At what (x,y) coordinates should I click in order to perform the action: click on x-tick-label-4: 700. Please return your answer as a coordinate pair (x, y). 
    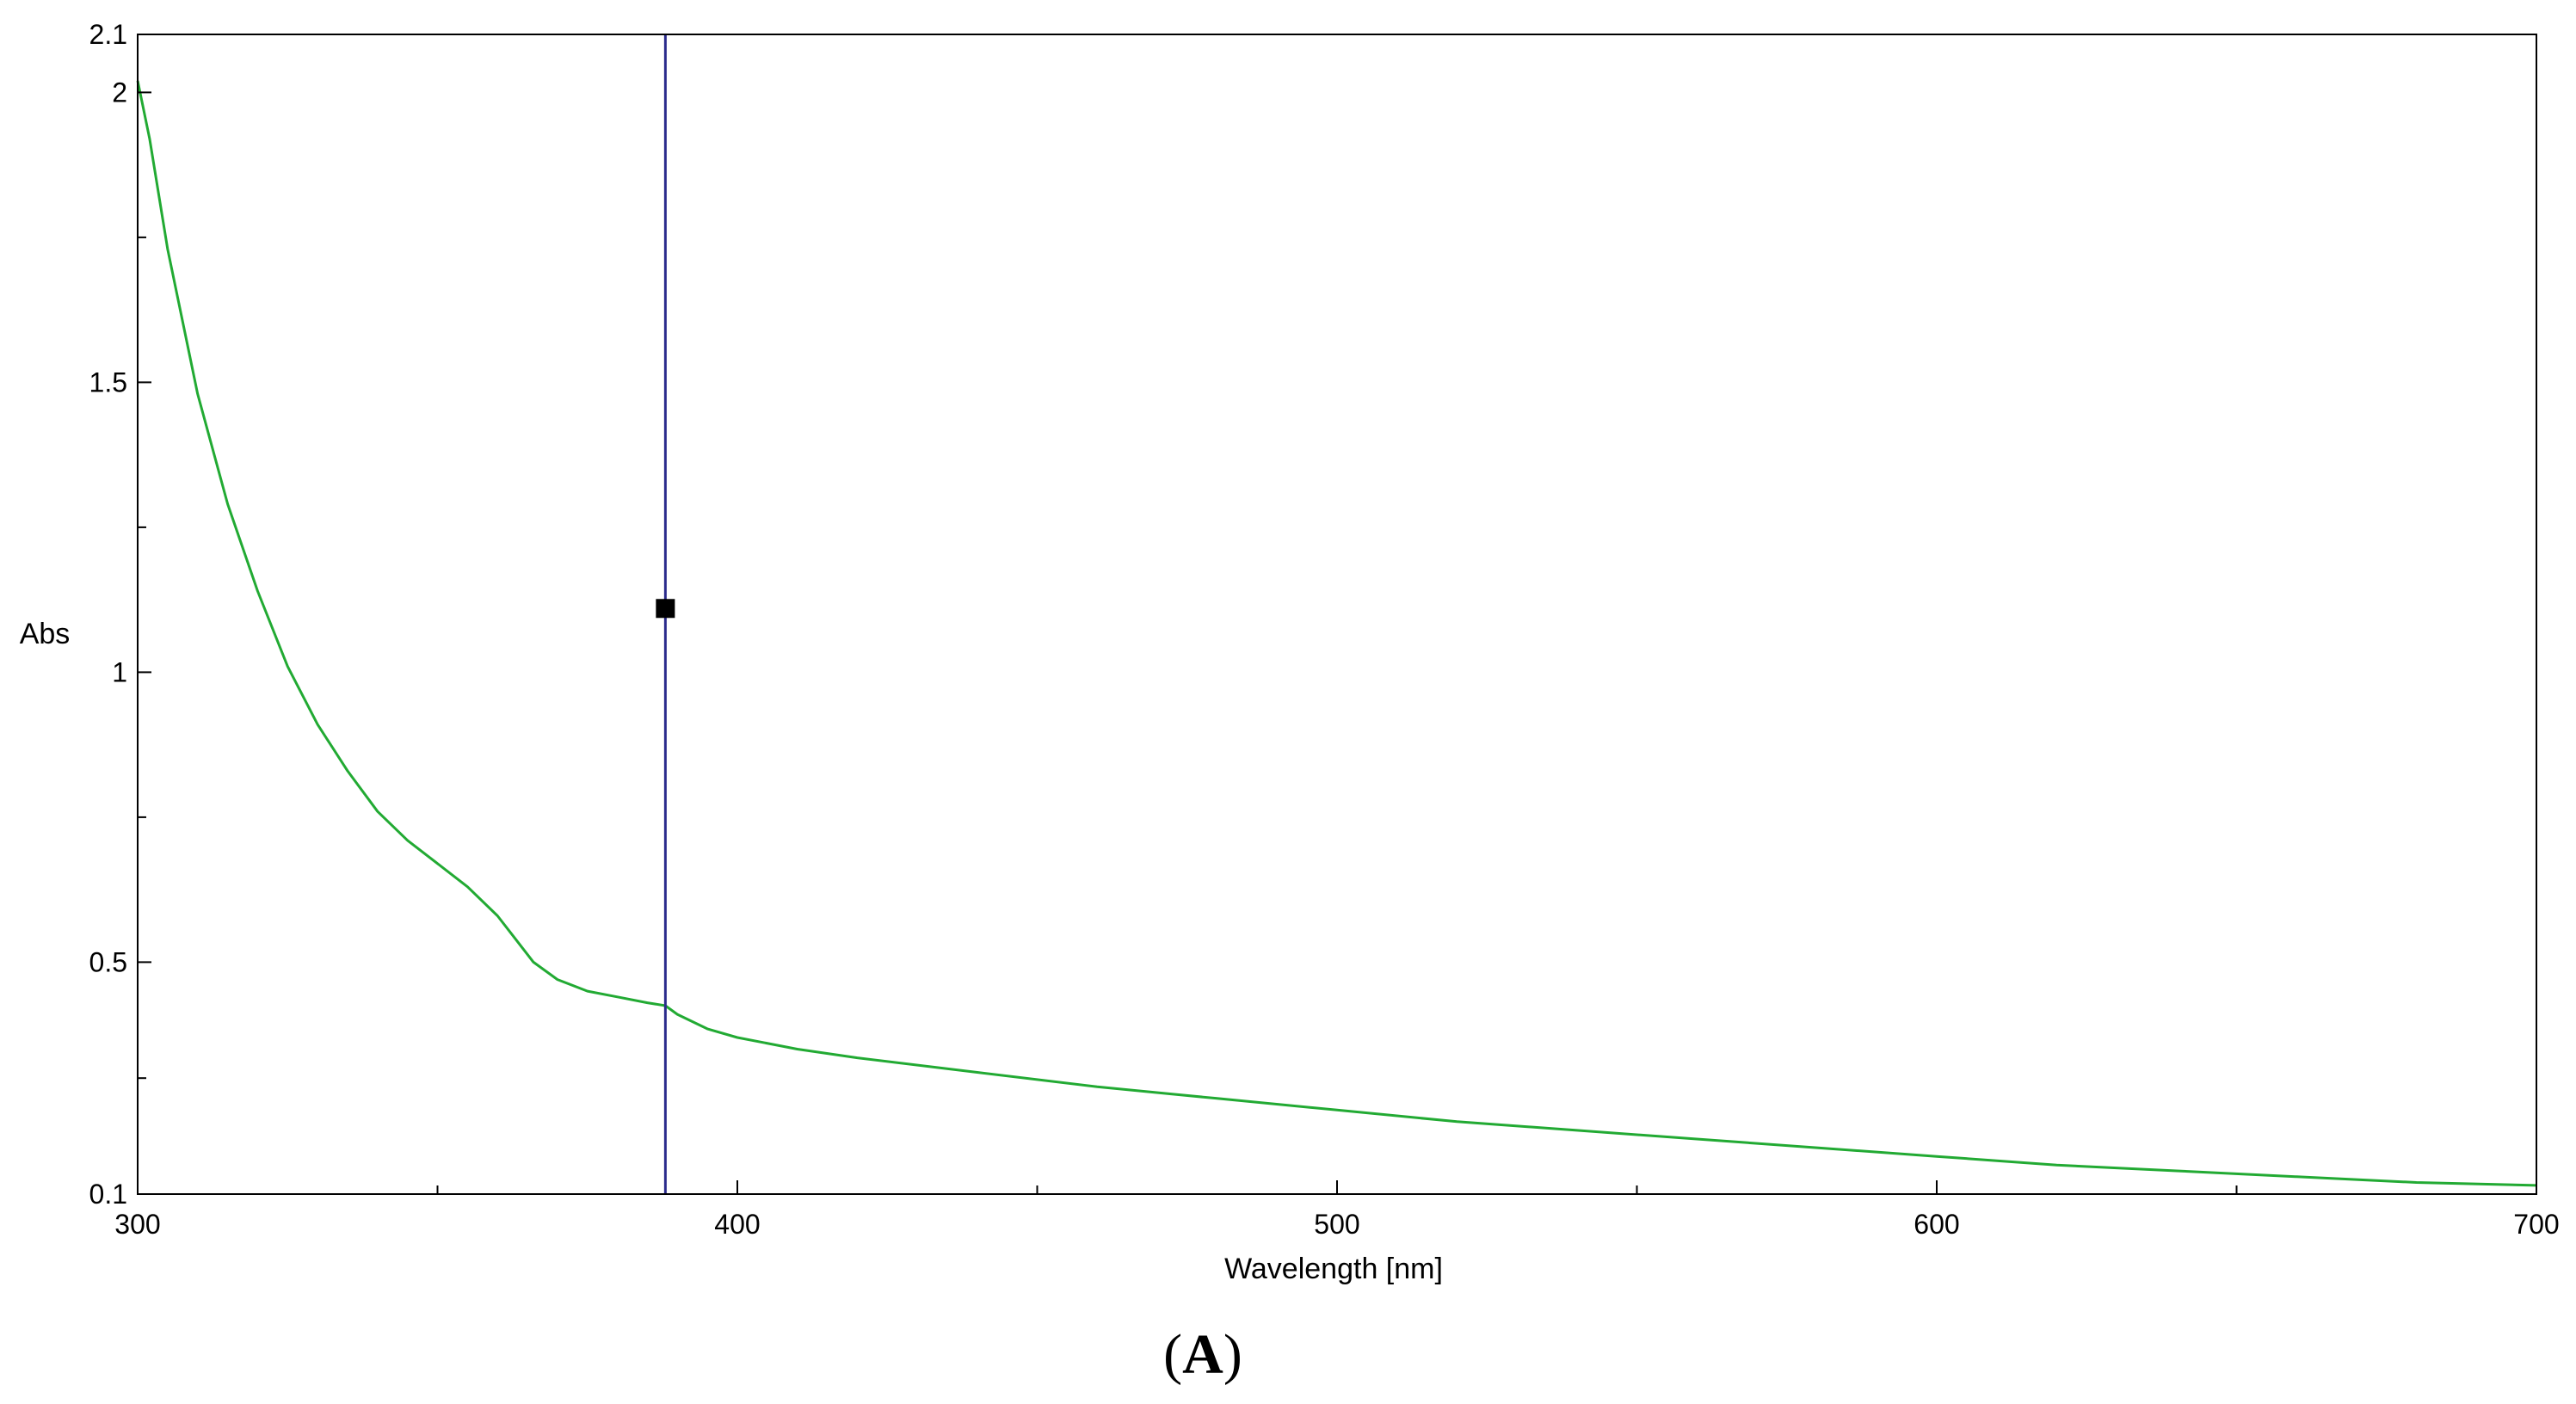
    Looking at the image, I should click on (2536, 1225).